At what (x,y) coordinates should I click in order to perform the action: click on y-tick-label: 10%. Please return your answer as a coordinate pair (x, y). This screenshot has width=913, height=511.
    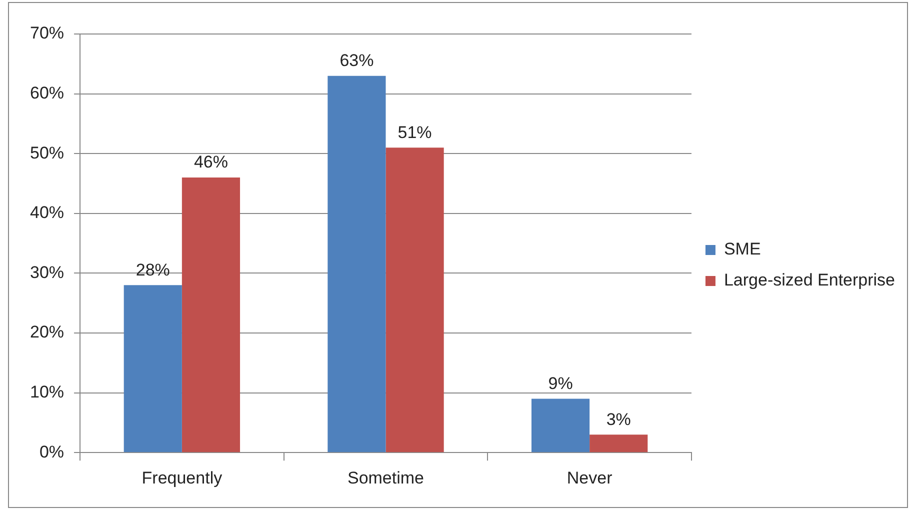
    Looking at the image, I should click on (47, 392).